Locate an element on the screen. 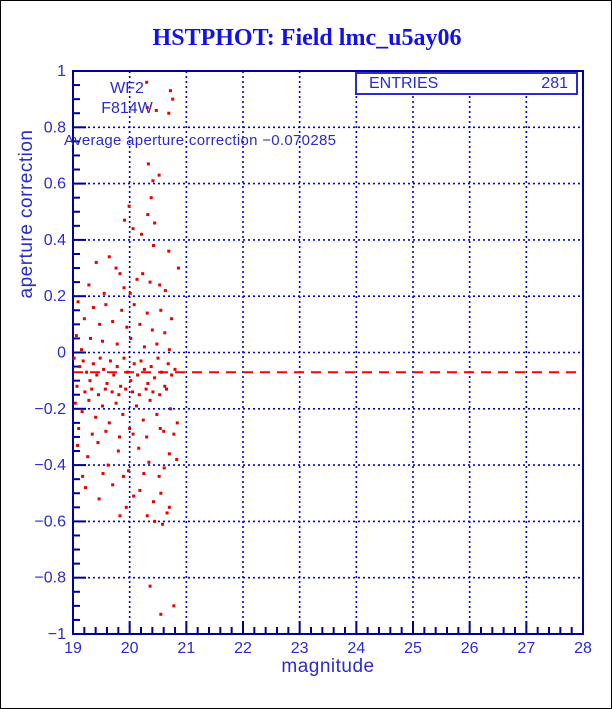  y-tick-label: −0.8 is located at coordinates (50, 578).